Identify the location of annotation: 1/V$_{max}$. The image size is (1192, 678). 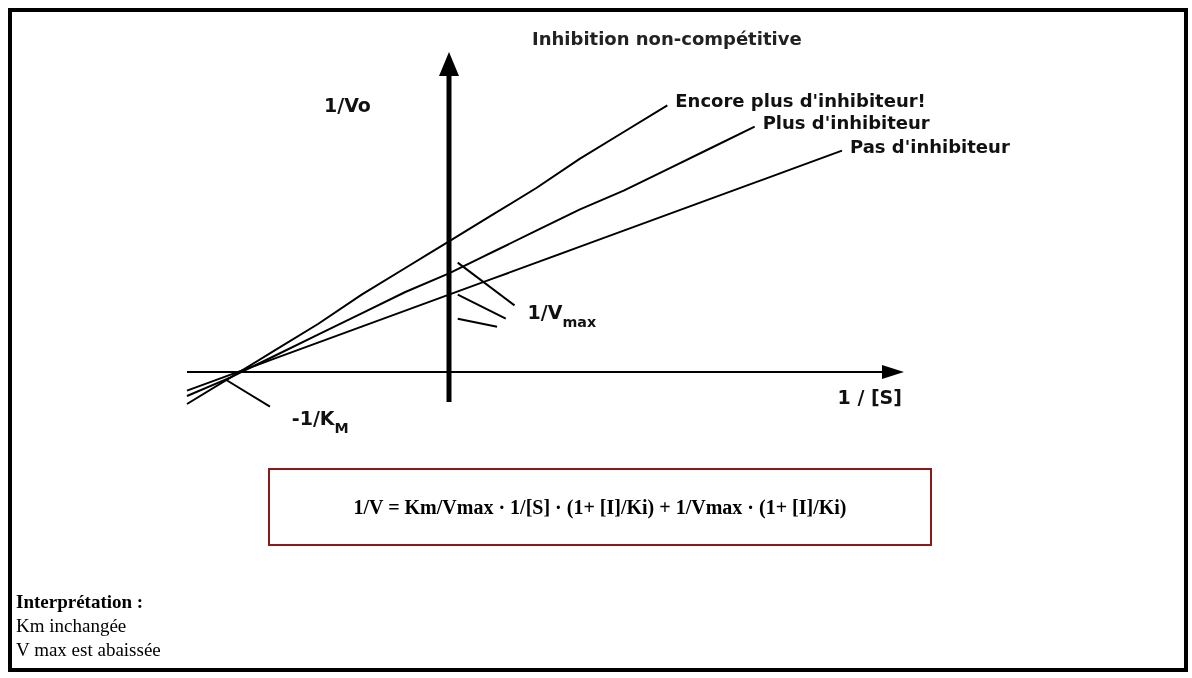
(562, 315).